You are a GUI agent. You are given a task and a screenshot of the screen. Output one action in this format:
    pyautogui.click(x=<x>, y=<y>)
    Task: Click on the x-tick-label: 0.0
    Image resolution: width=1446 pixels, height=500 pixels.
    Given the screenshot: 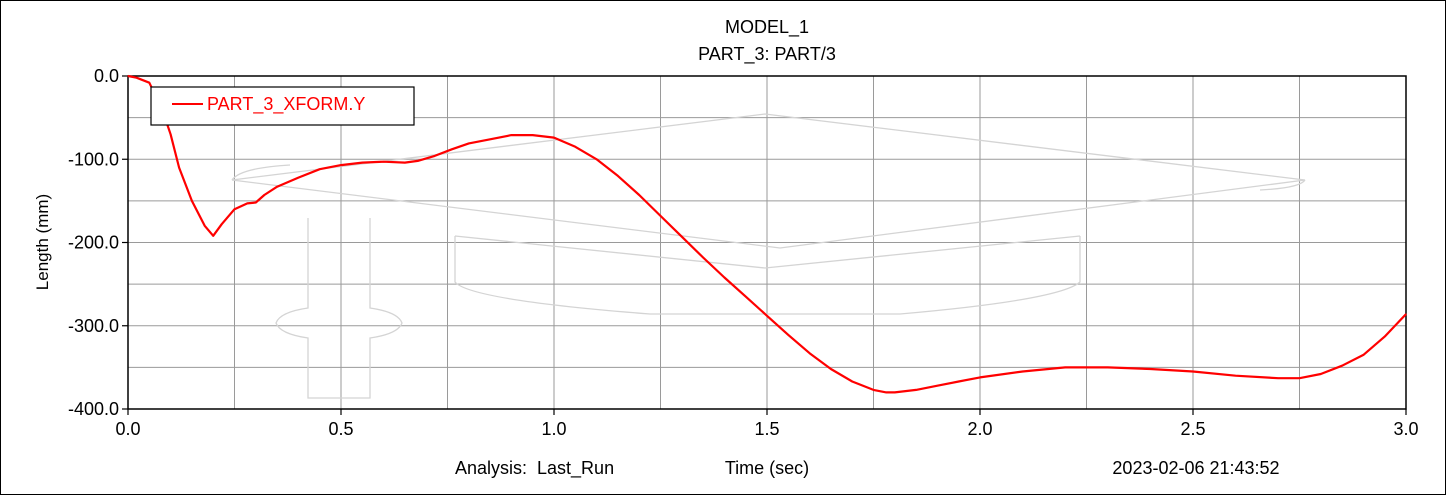 What is the action you would take?
    pyautogui.click(x=127, y=429)
    